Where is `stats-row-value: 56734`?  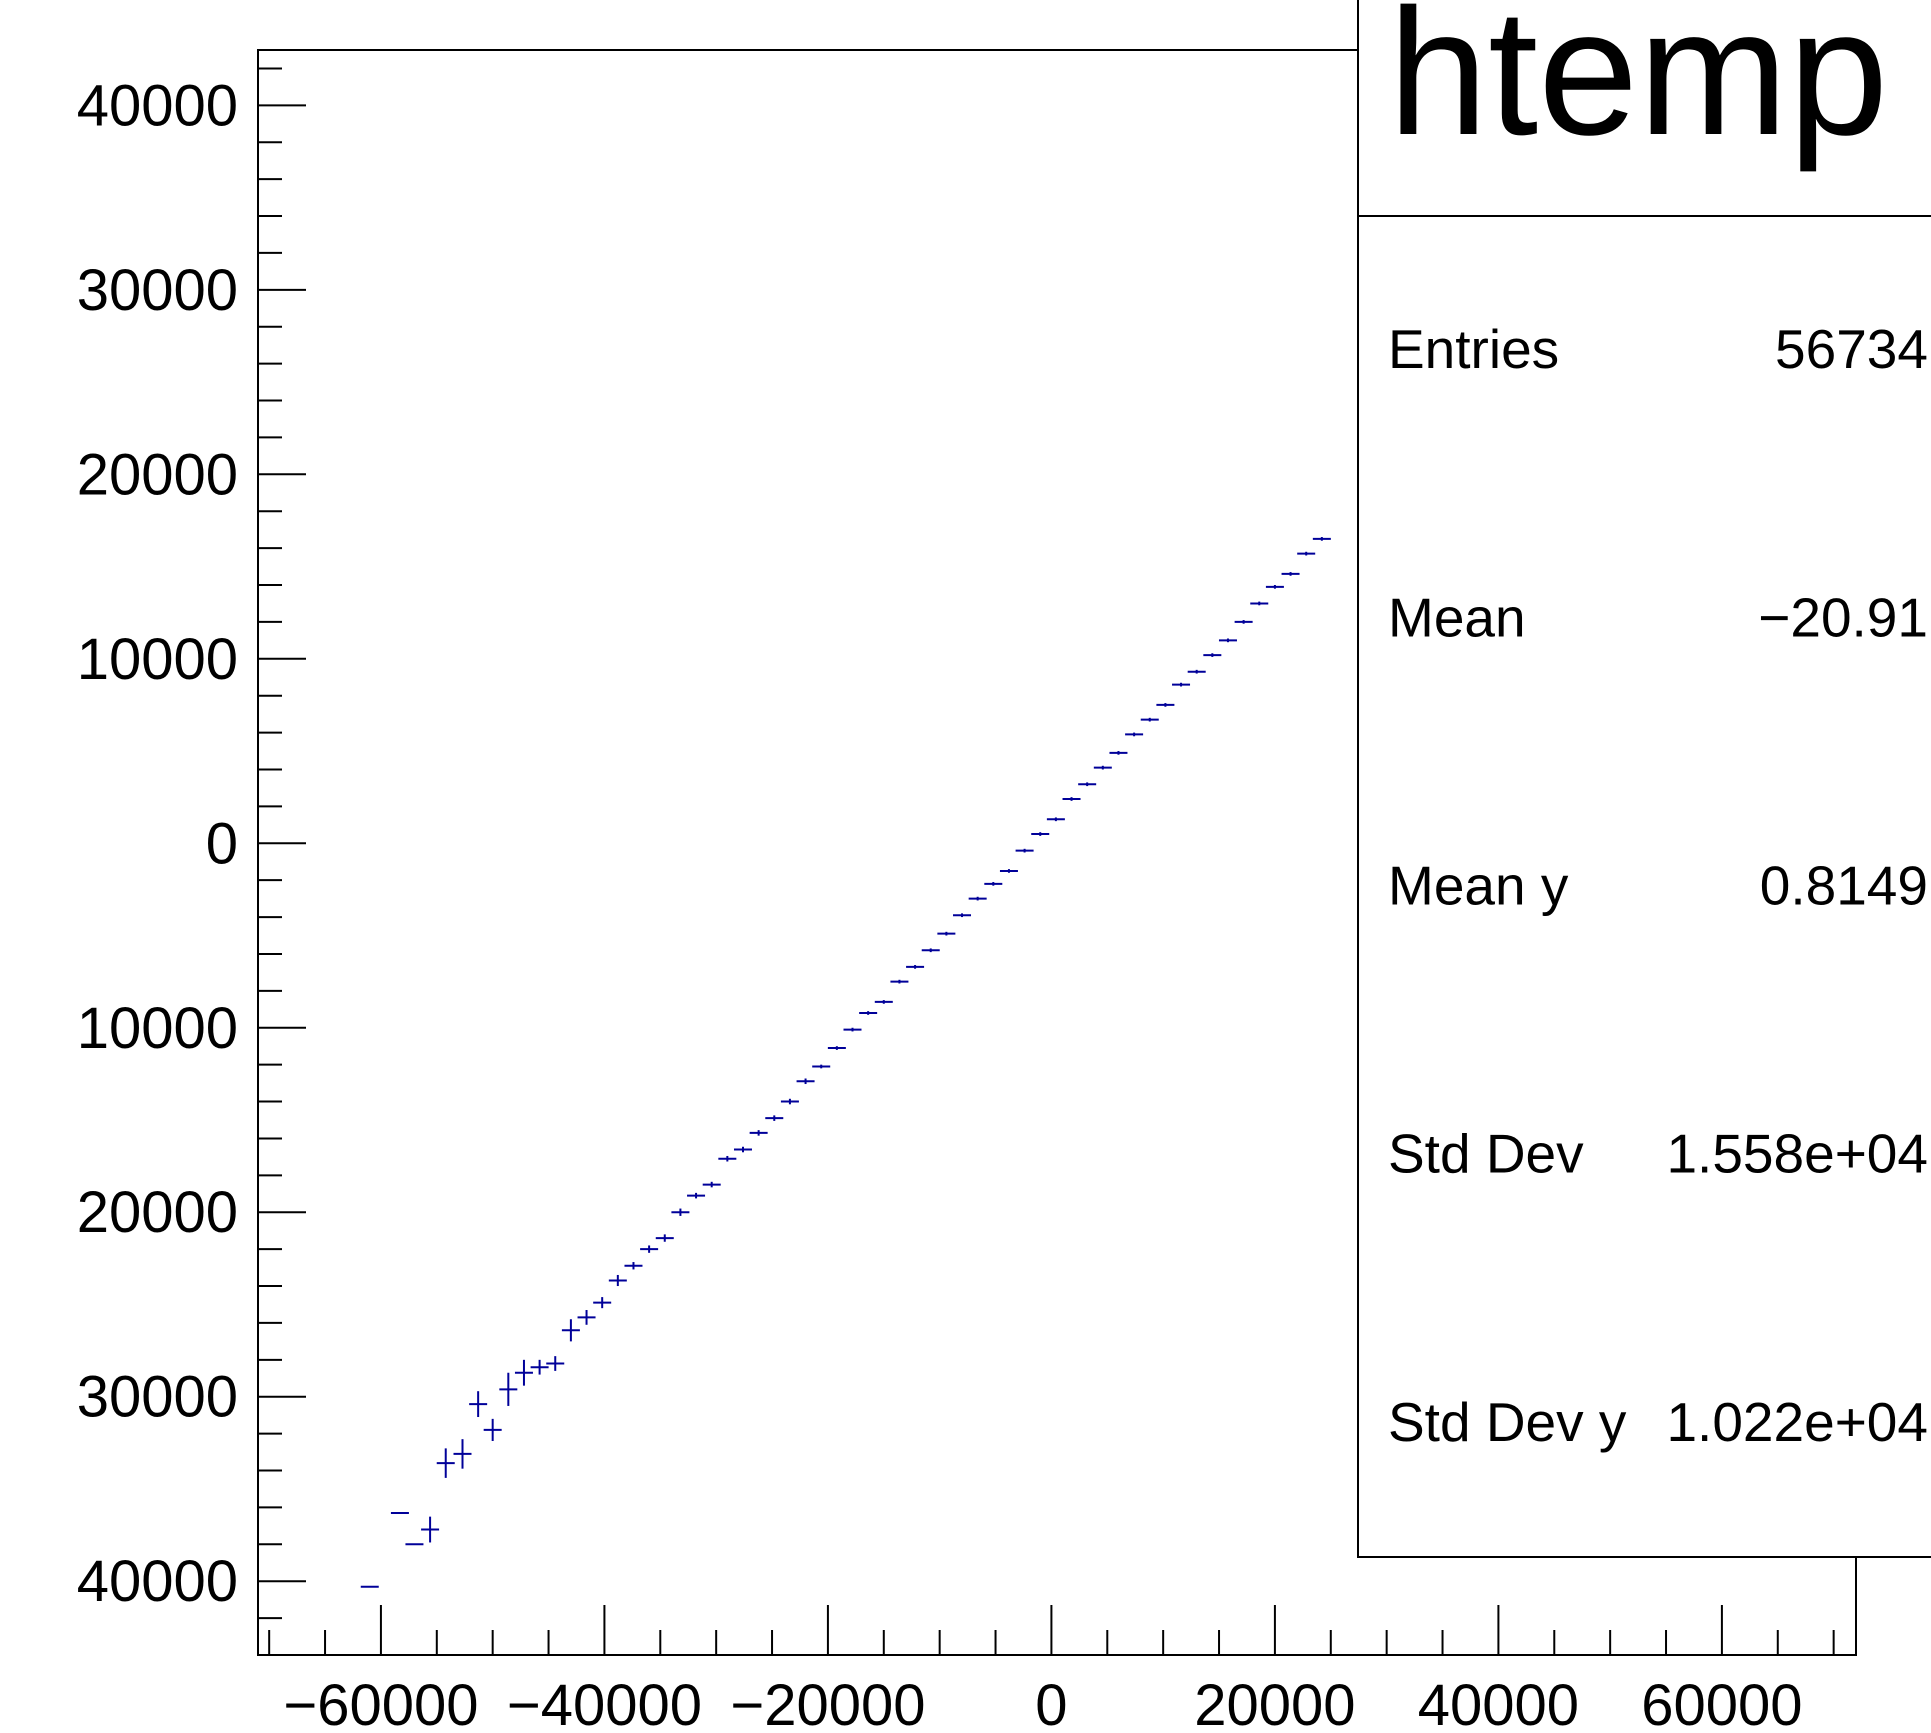 stats-row-value: 56734 is located at coordinates (1851, 349).